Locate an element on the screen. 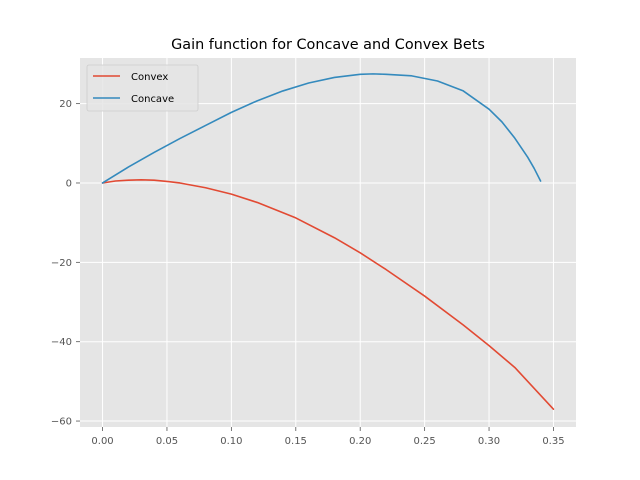  x-tick-label: 0.15 is located at coordinates (296, 441).